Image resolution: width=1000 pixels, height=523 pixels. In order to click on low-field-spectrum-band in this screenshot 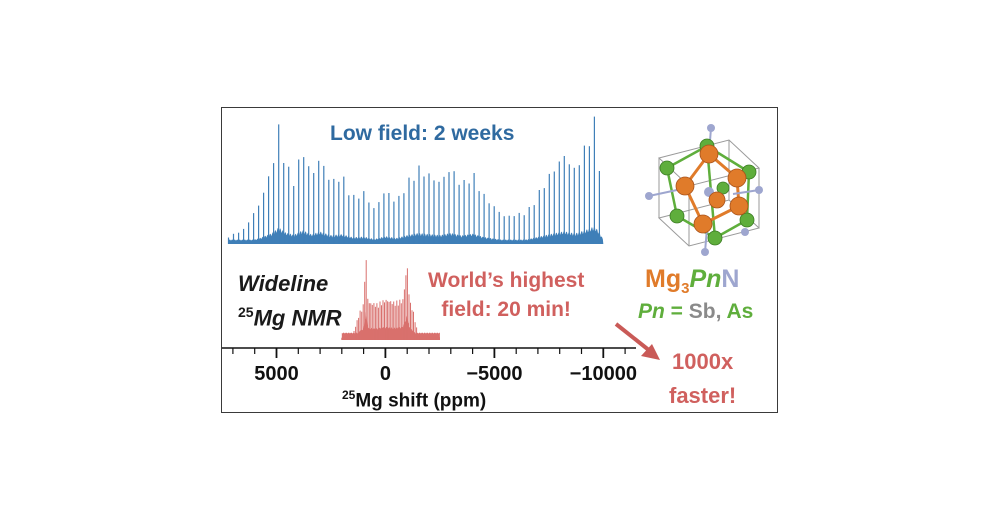, I will do `click(416, 235)`.